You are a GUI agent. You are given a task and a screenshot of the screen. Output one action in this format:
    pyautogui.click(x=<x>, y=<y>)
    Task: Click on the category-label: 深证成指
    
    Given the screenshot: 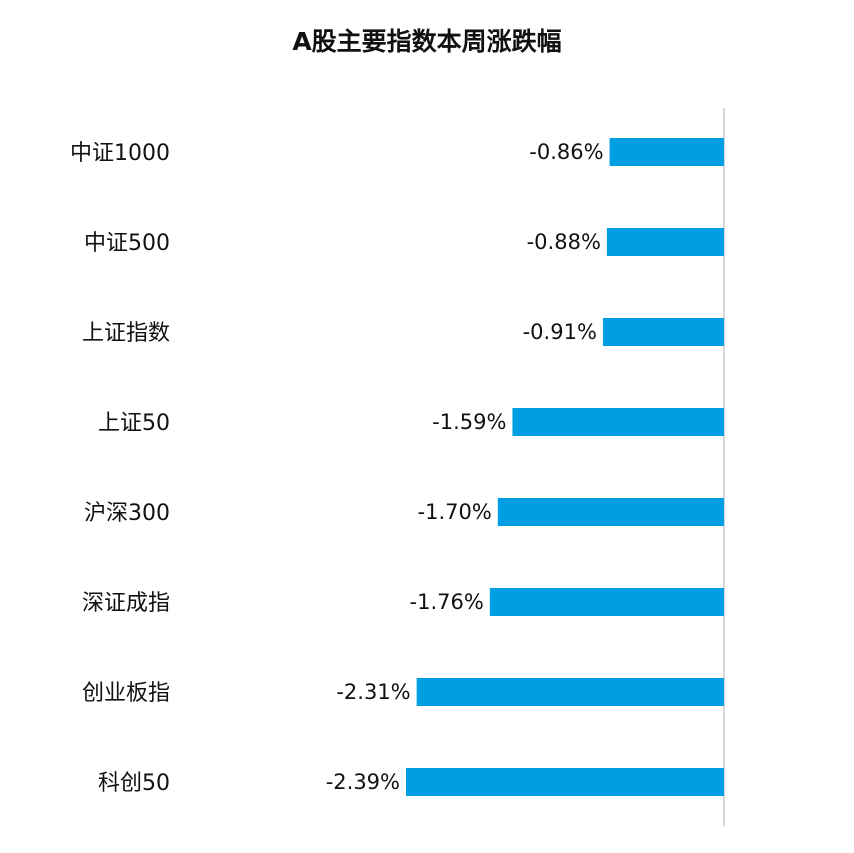 What is the action you would take?
    pyautogui.click(x=126, y=603)
    